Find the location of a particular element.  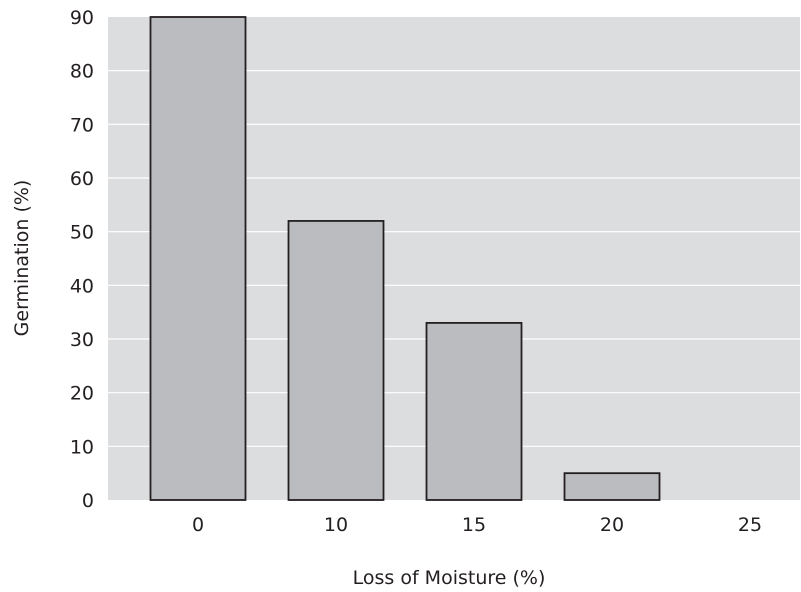

y-tick-label-80: 80 is located at coordinates (82, 72).